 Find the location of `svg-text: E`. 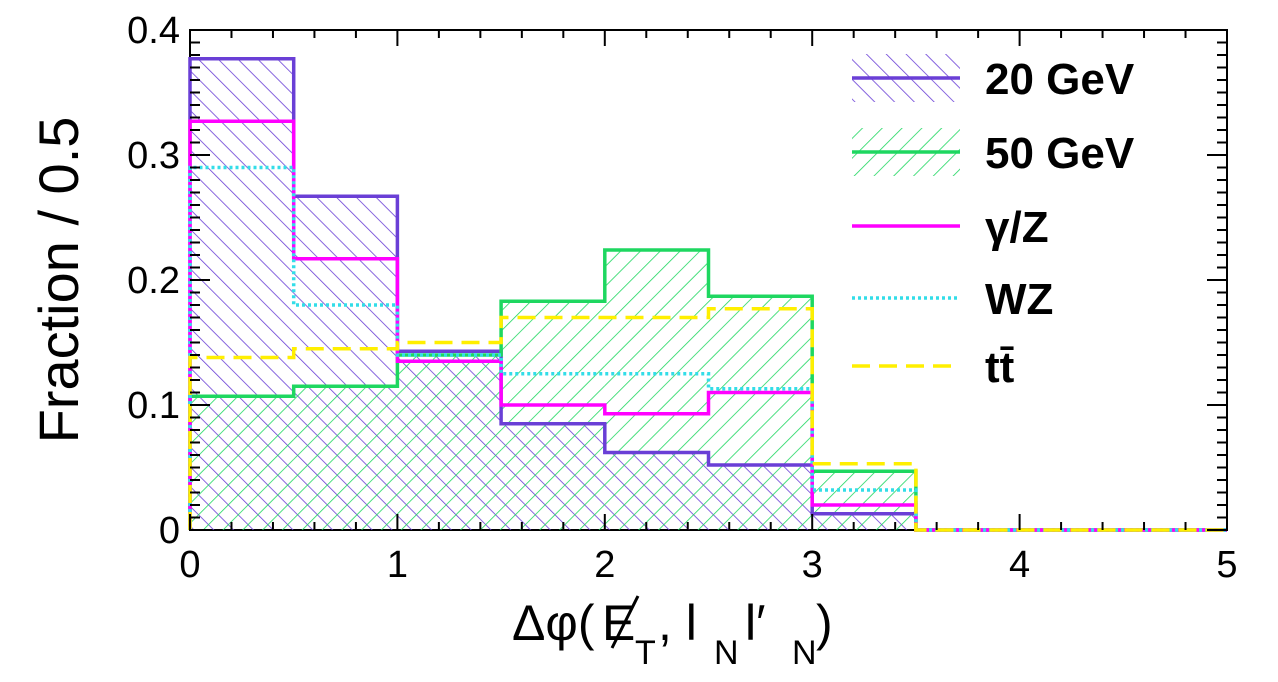

svg-text: E is located at coordinates (618, 623).